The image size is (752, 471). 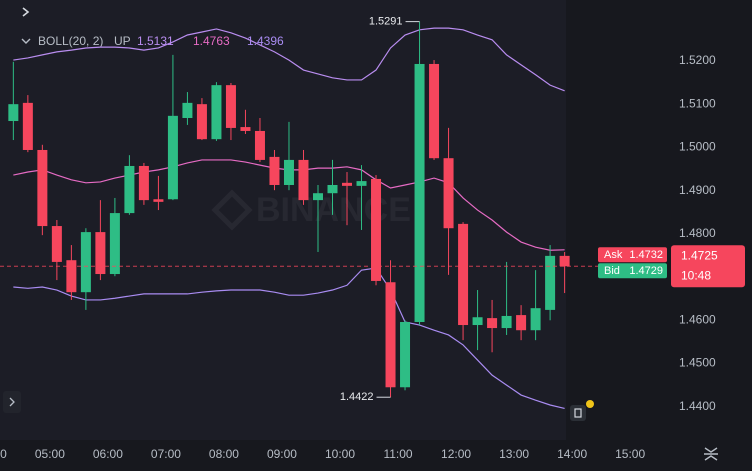 What do you see at coordinates (50, 454) in the screenshot?
I see `x-tick-label: 05:00` at bounding box center [50, 454].